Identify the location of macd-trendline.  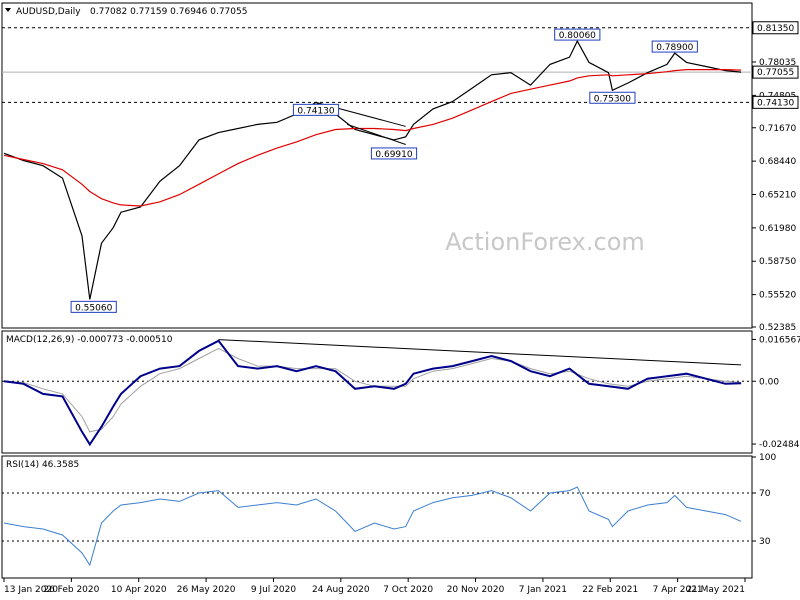
(480, 352).